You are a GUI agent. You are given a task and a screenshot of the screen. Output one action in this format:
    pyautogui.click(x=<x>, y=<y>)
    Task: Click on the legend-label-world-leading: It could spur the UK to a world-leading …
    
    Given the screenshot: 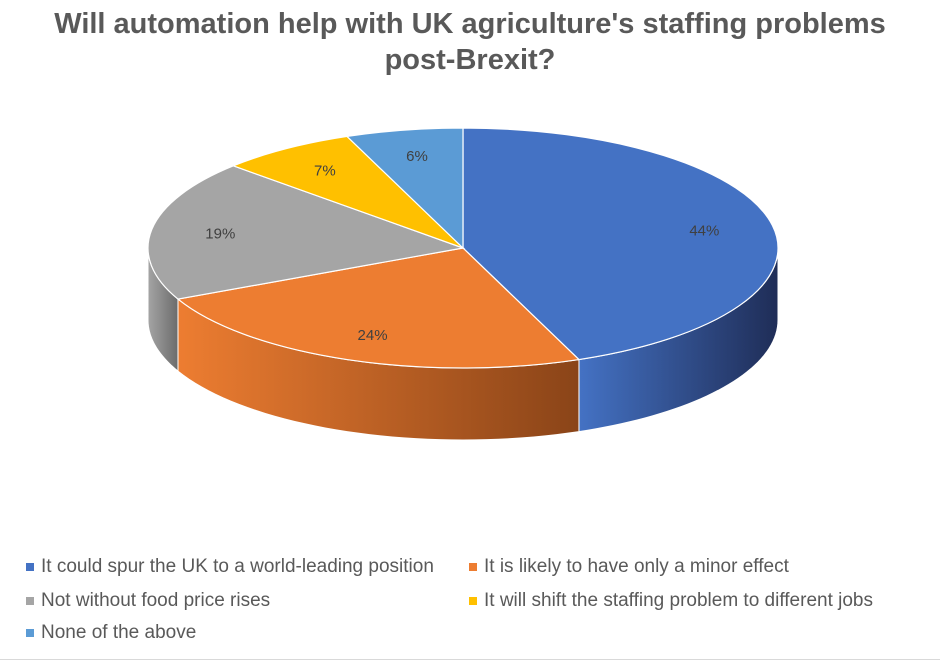 What is the action you would take?
    pyautogui.click(x=237, y=566)
    